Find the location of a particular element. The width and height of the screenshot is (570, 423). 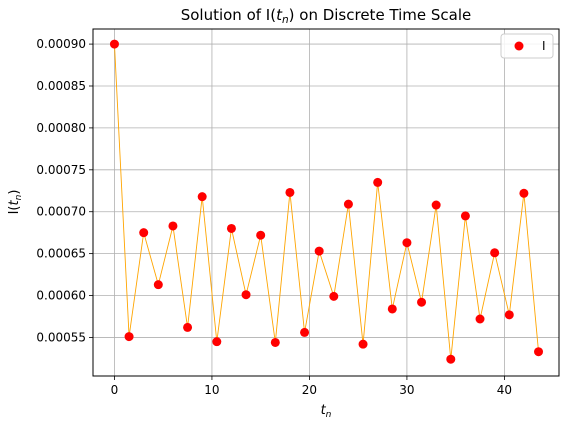

x-axis-ticks: 0 10 20 30 40 is located at coordinates (311, 386).